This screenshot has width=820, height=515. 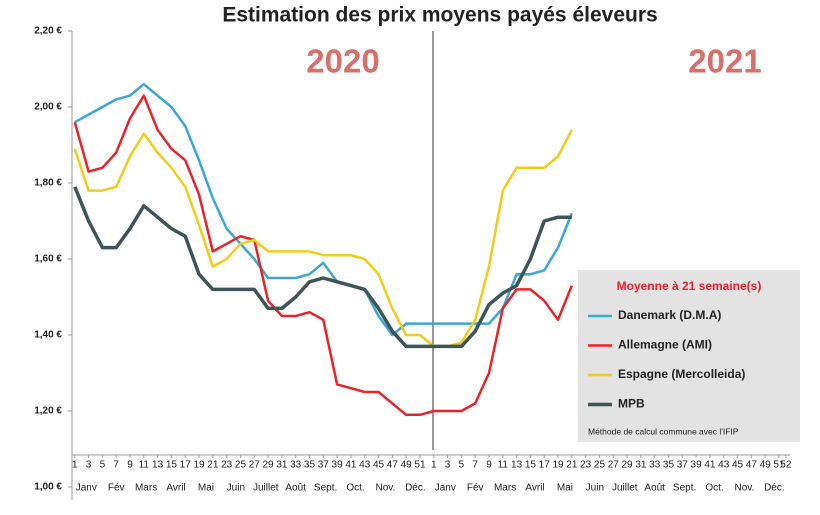 What do you see at coordinates (665, 345) in the screenshot?
I see `legend-label: Allemagne (AMI)` at bounding box center [665, 345].